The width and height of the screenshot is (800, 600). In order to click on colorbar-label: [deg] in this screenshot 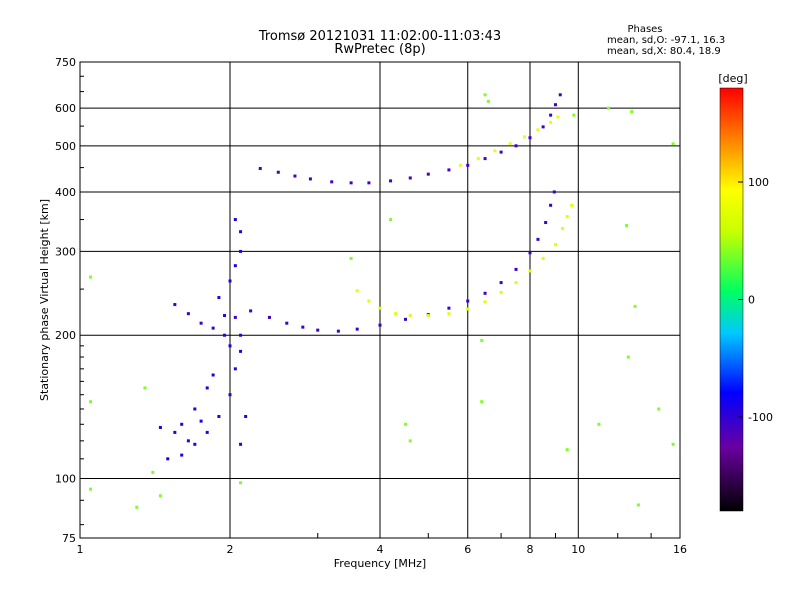, I will do `click(732, 78)`.